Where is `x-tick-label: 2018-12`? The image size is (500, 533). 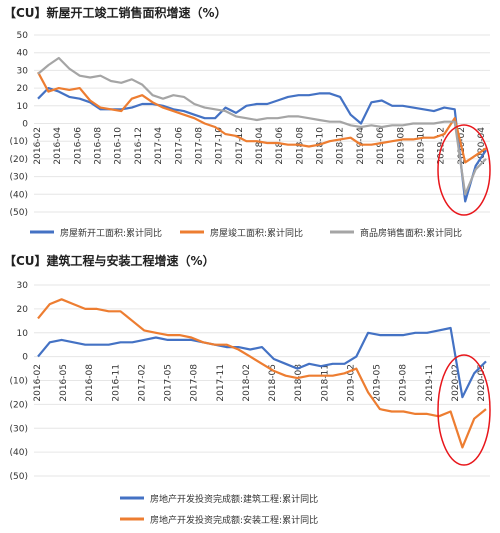 x-tick-label: 2018-12 is located at coordinates (341, 146).